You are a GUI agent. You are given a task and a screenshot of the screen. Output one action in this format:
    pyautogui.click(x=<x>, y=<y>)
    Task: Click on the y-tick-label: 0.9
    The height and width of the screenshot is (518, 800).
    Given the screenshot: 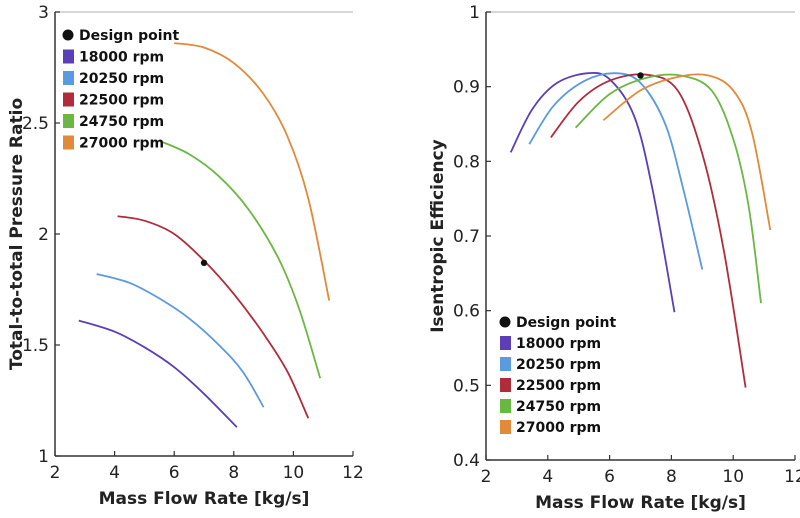 What is the action you would take?
    pyautogui.click(x=466, y=88)
    